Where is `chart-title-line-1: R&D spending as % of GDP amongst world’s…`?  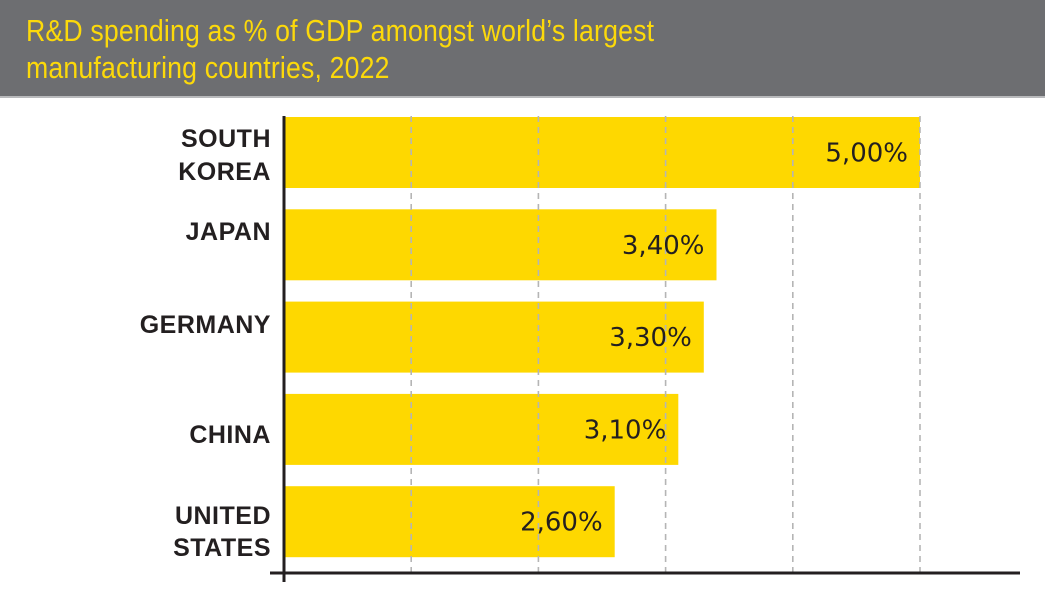 chart-title-line-1: R&D spending as % of GDP amongst world’s… is located at coordinates (340, 30).